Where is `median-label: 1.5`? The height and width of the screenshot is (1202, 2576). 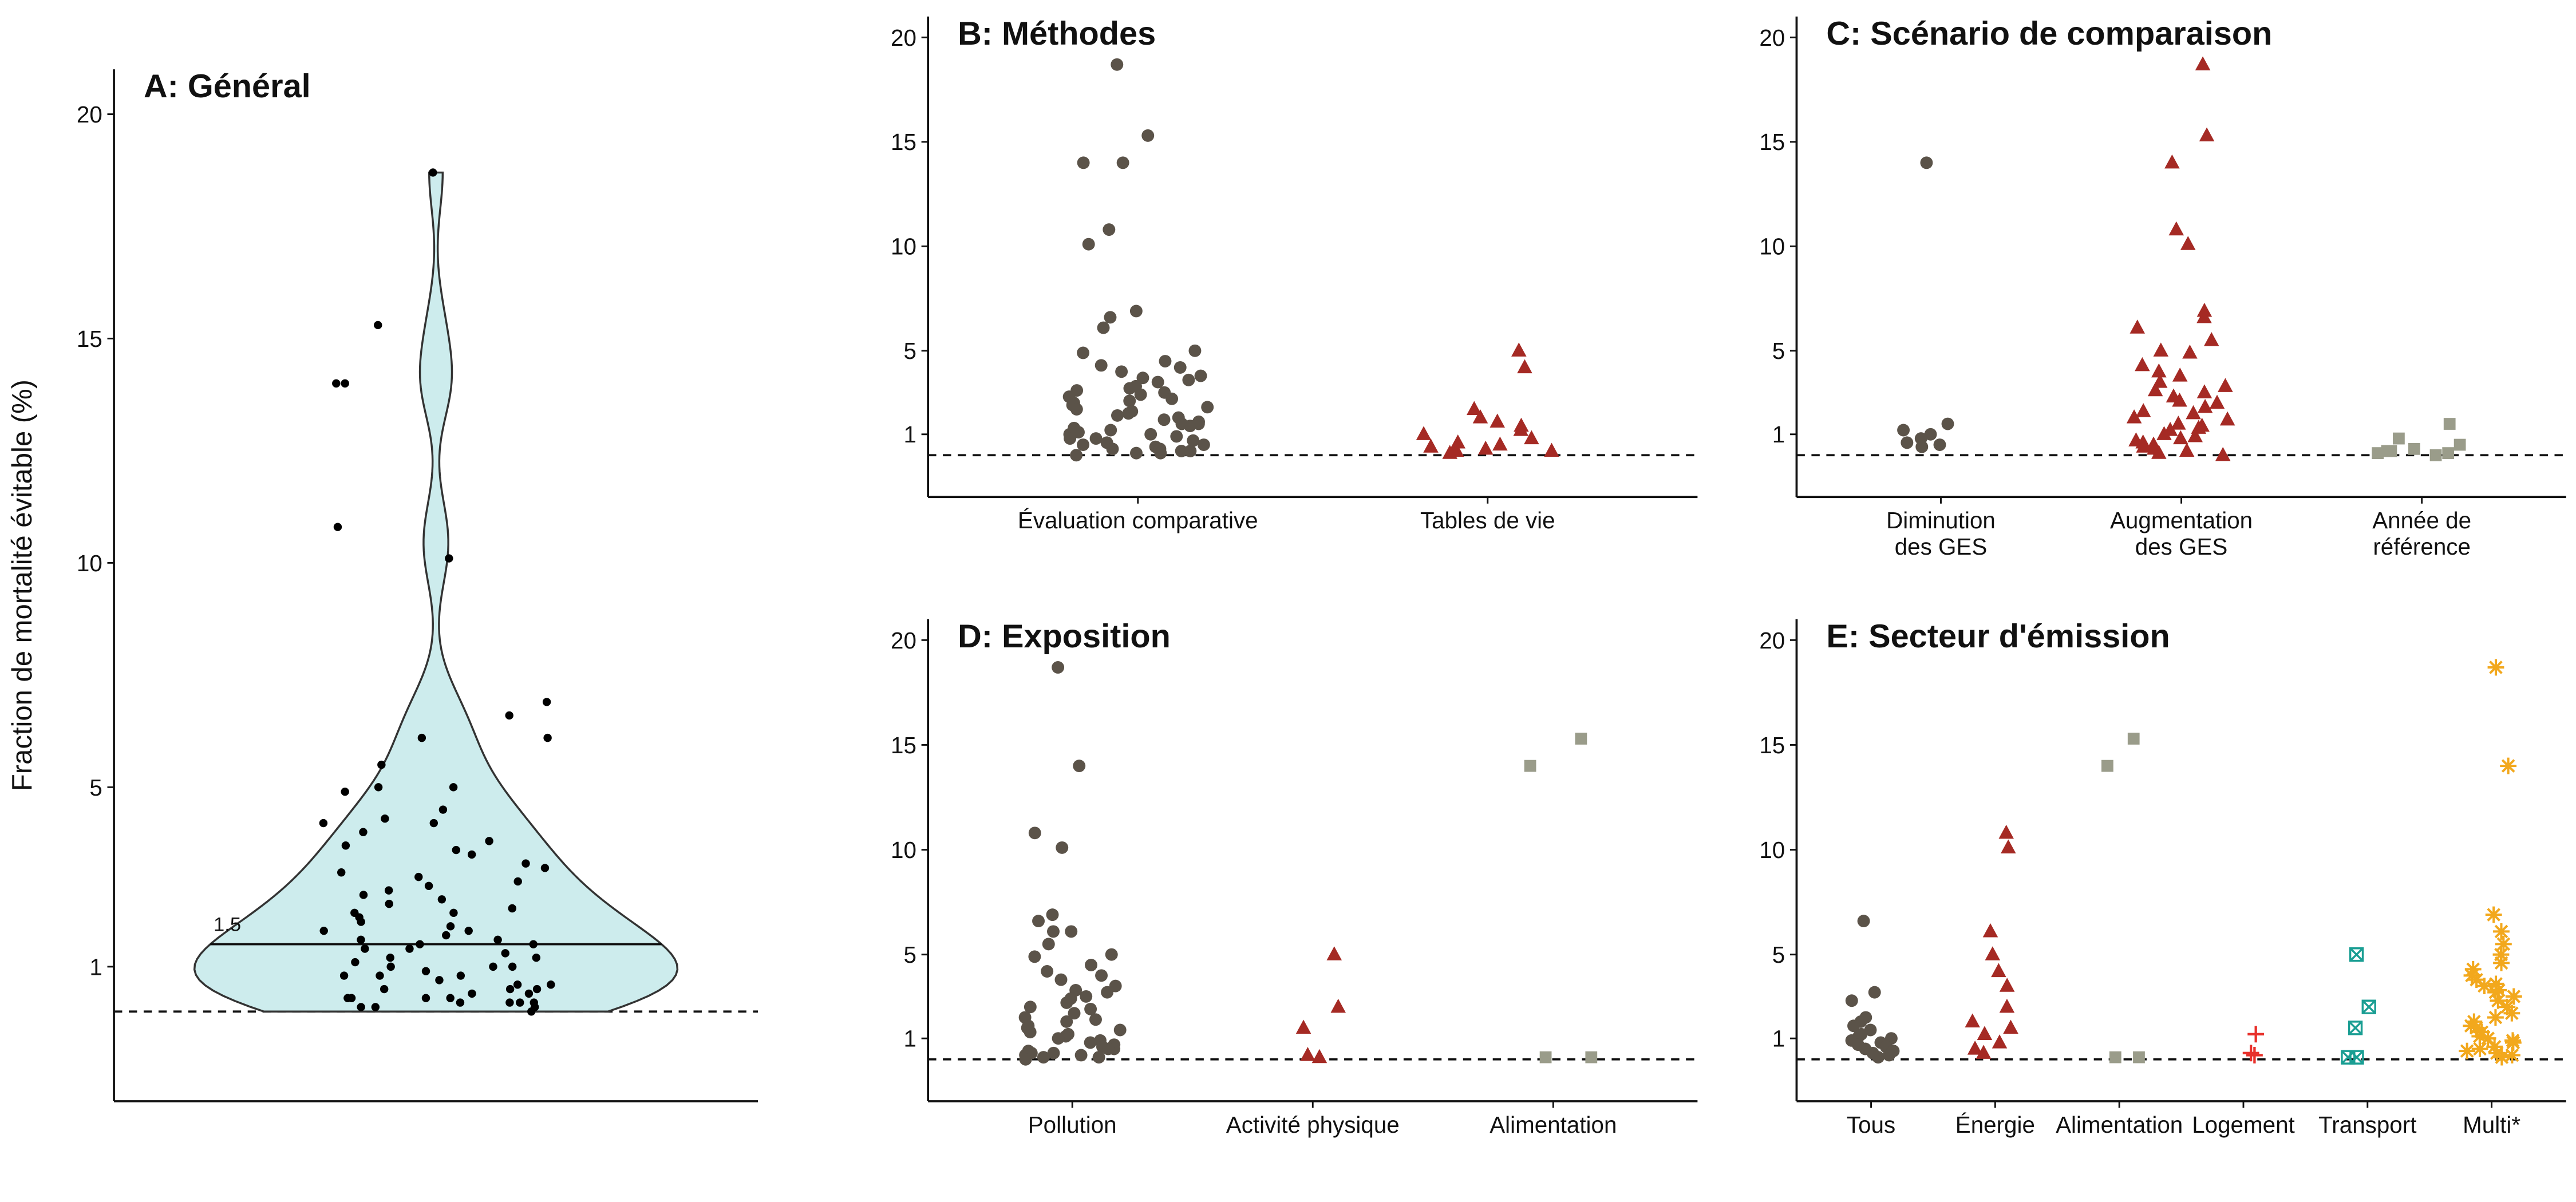
median-label: 1.5 is located at coordinates (227, 925).